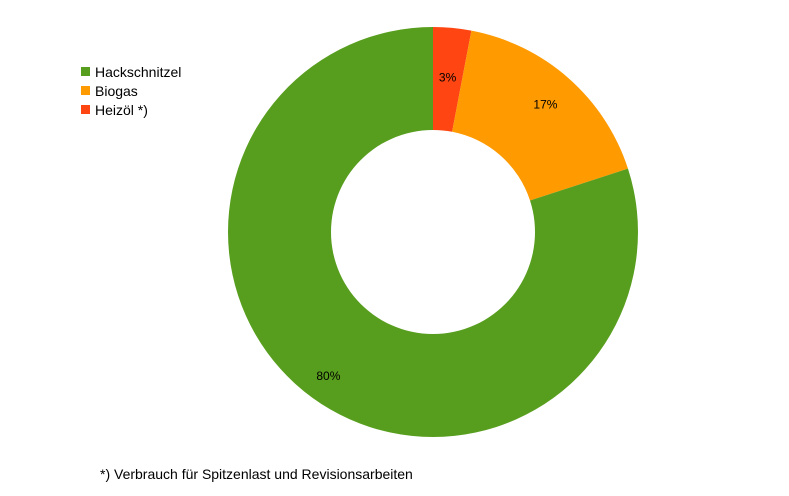 This screenshot has height=496, width=789. Describe the element at coordinates (85, 90) in the screenshot. I see `legend-swatch-biogas` at that location.